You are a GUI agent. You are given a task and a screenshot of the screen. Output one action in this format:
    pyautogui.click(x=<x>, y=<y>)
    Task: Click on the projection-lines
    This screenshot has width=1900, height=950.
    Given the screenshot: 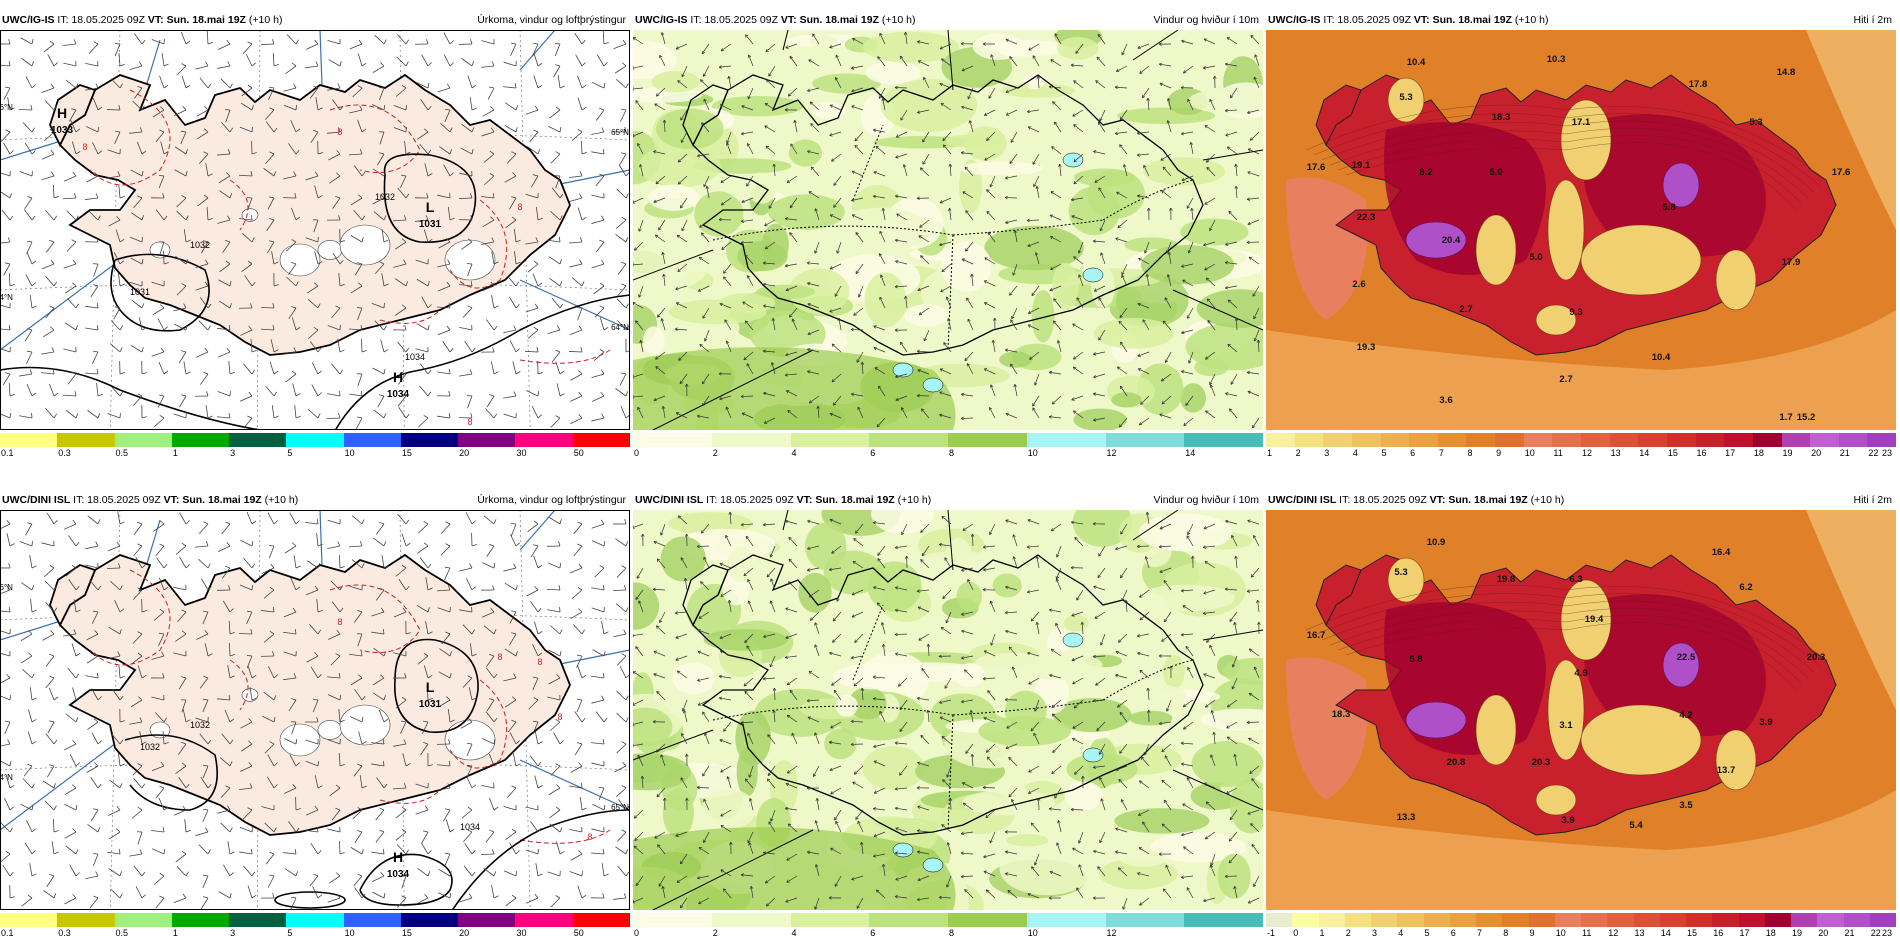 What is the action you would take?
    pyautogui.click(x=948, y=230)
    